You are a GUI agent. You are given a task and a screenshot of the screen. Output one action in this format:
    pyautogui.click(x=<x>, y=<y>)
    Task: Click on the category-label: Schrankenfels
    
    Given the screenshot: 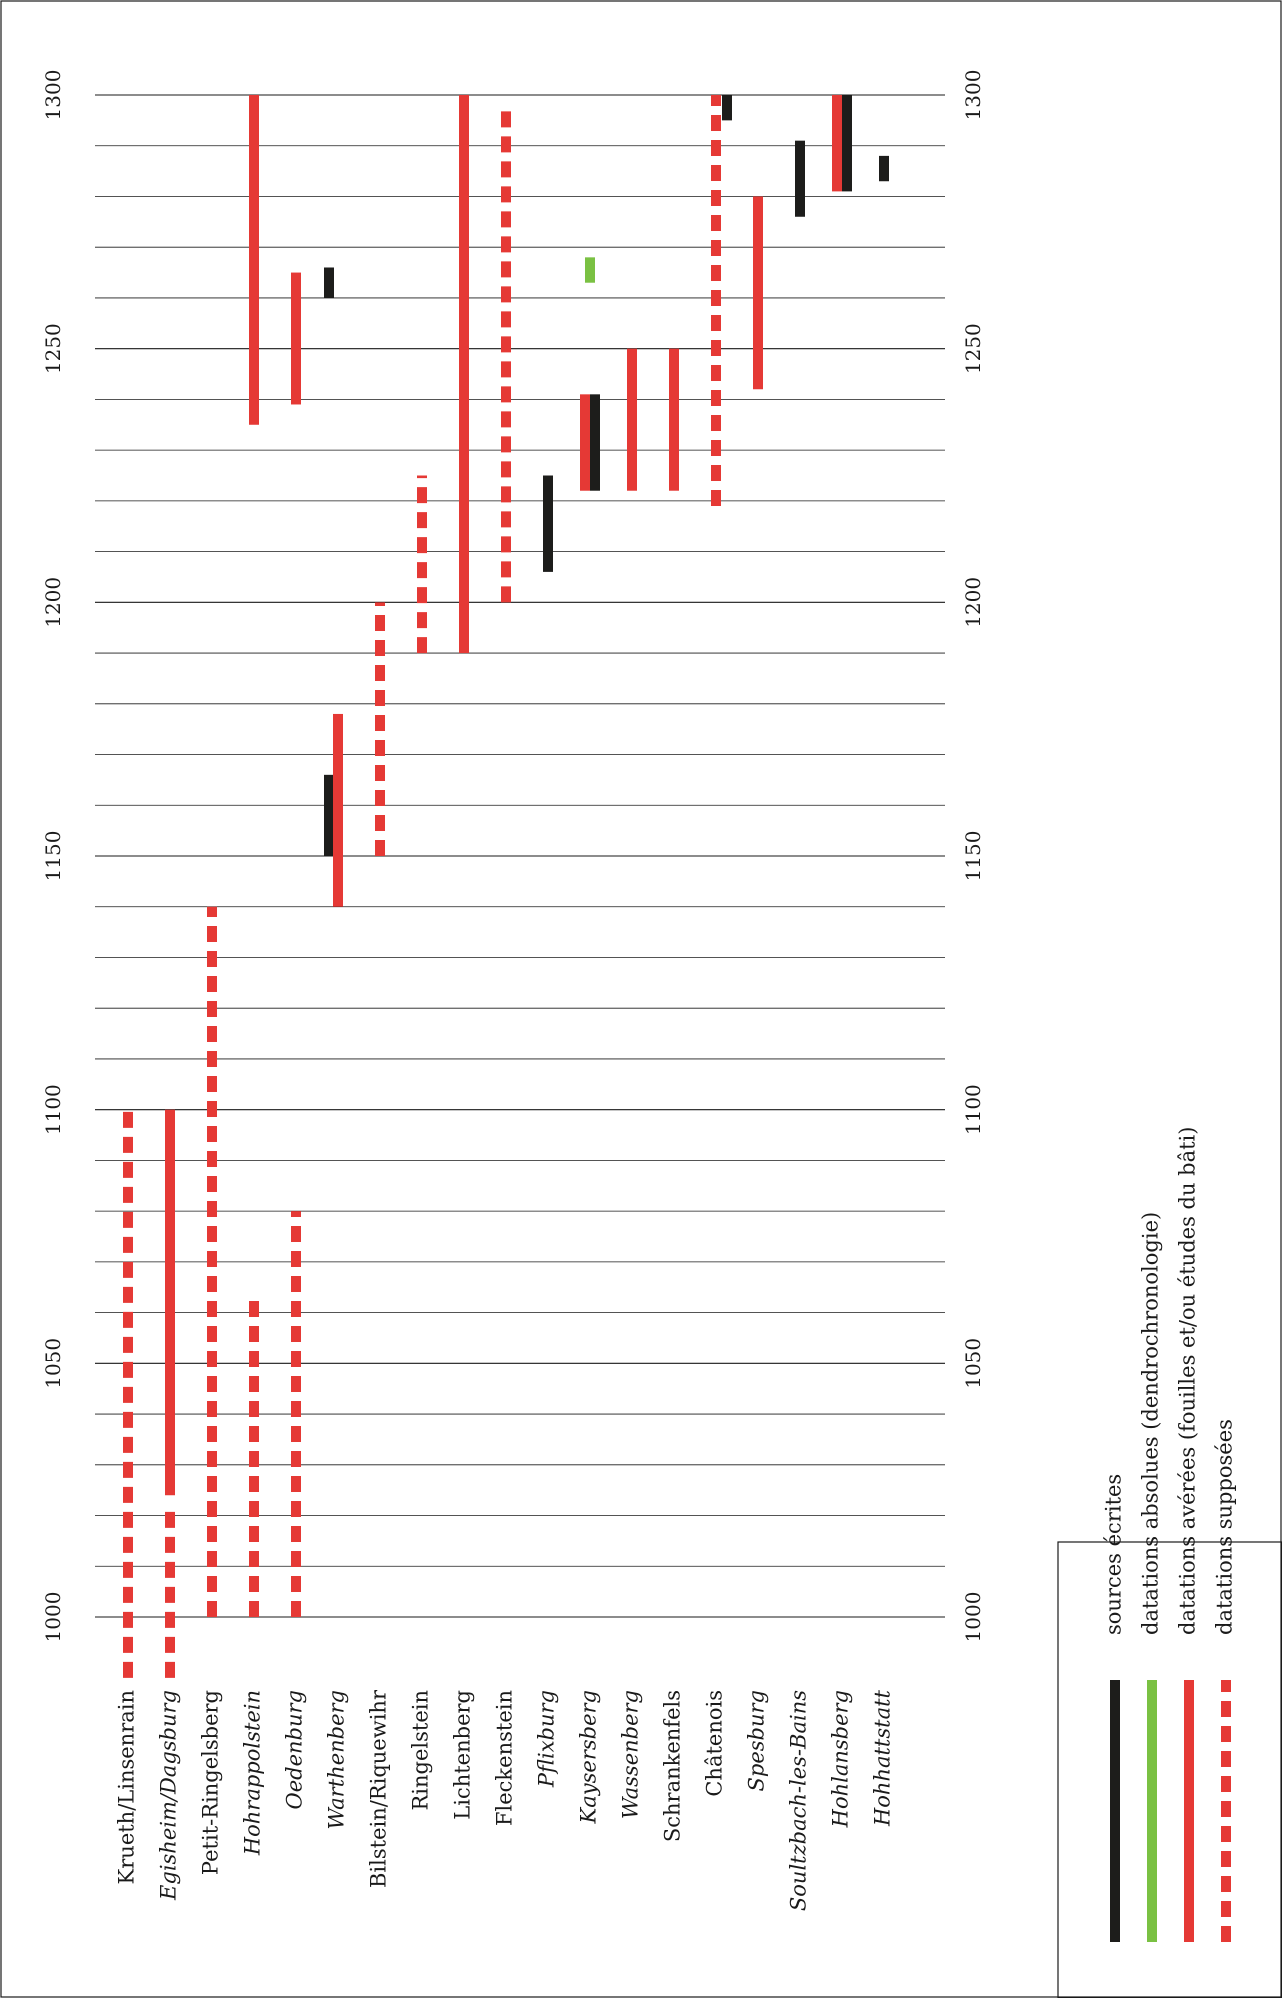 What is the action you would take?
    pyautogui.click(x=673, y=1766)
    